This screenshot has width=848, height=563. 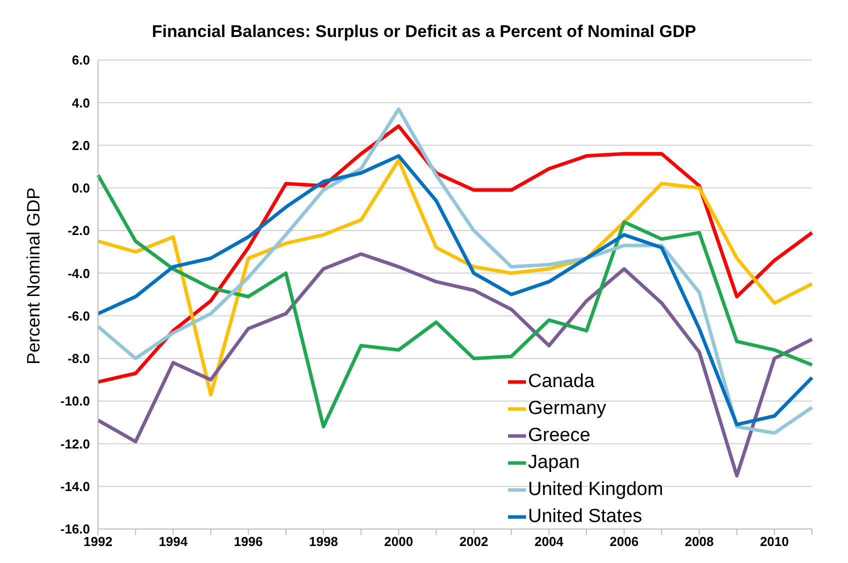 What do you see at coordinates (559, 436) in the screenshot?
I see `legend-label: Greece` at bounding box center [559, 436].